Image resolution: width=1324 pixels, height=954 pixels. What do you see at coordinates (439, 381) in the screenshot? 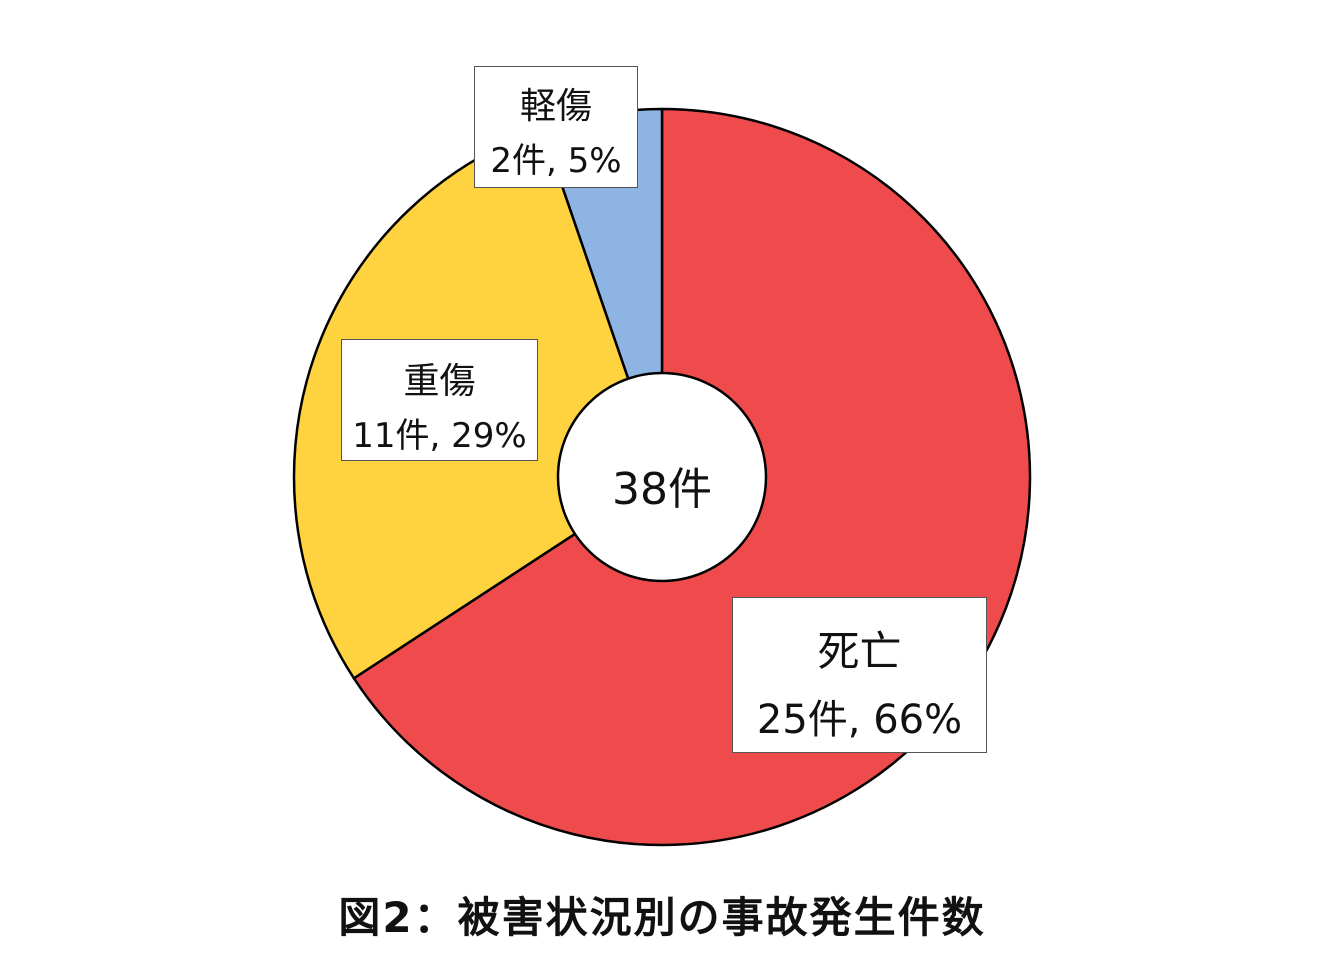
I see `slice-label-name: 重傷` at bounding box center [439, 381].